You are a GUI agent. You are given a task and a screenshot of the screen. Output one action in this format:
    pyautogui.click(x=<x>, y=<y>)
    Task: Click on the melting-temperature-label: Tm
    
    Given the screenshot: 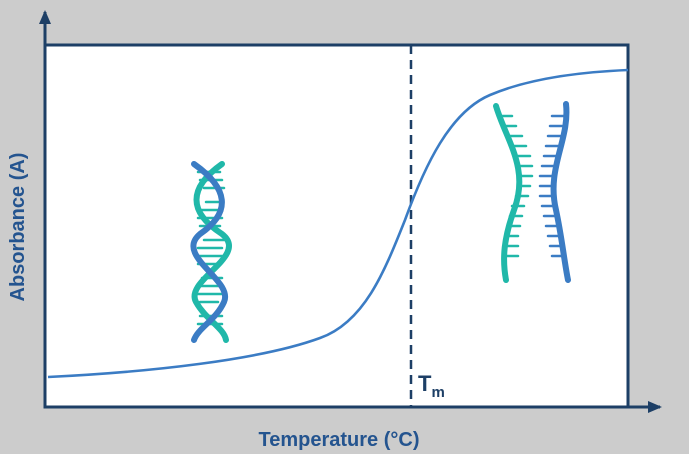 What is the action you would take?
    pyautogui.click(x=431, y=386)
    